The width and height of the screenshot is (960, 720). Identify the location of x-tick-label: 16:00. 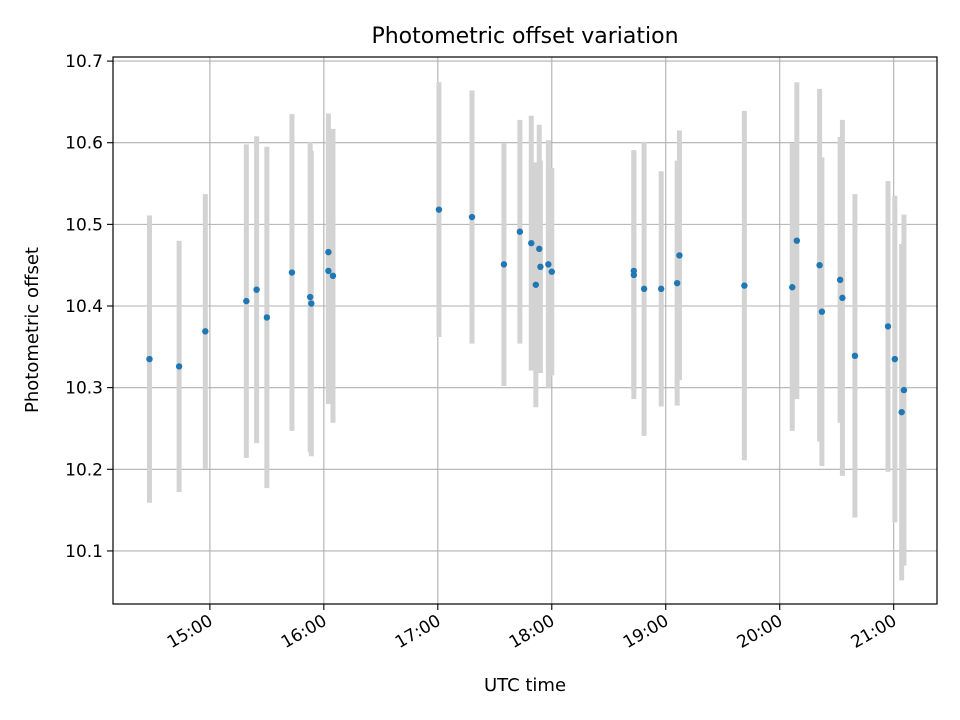
(304, 632).